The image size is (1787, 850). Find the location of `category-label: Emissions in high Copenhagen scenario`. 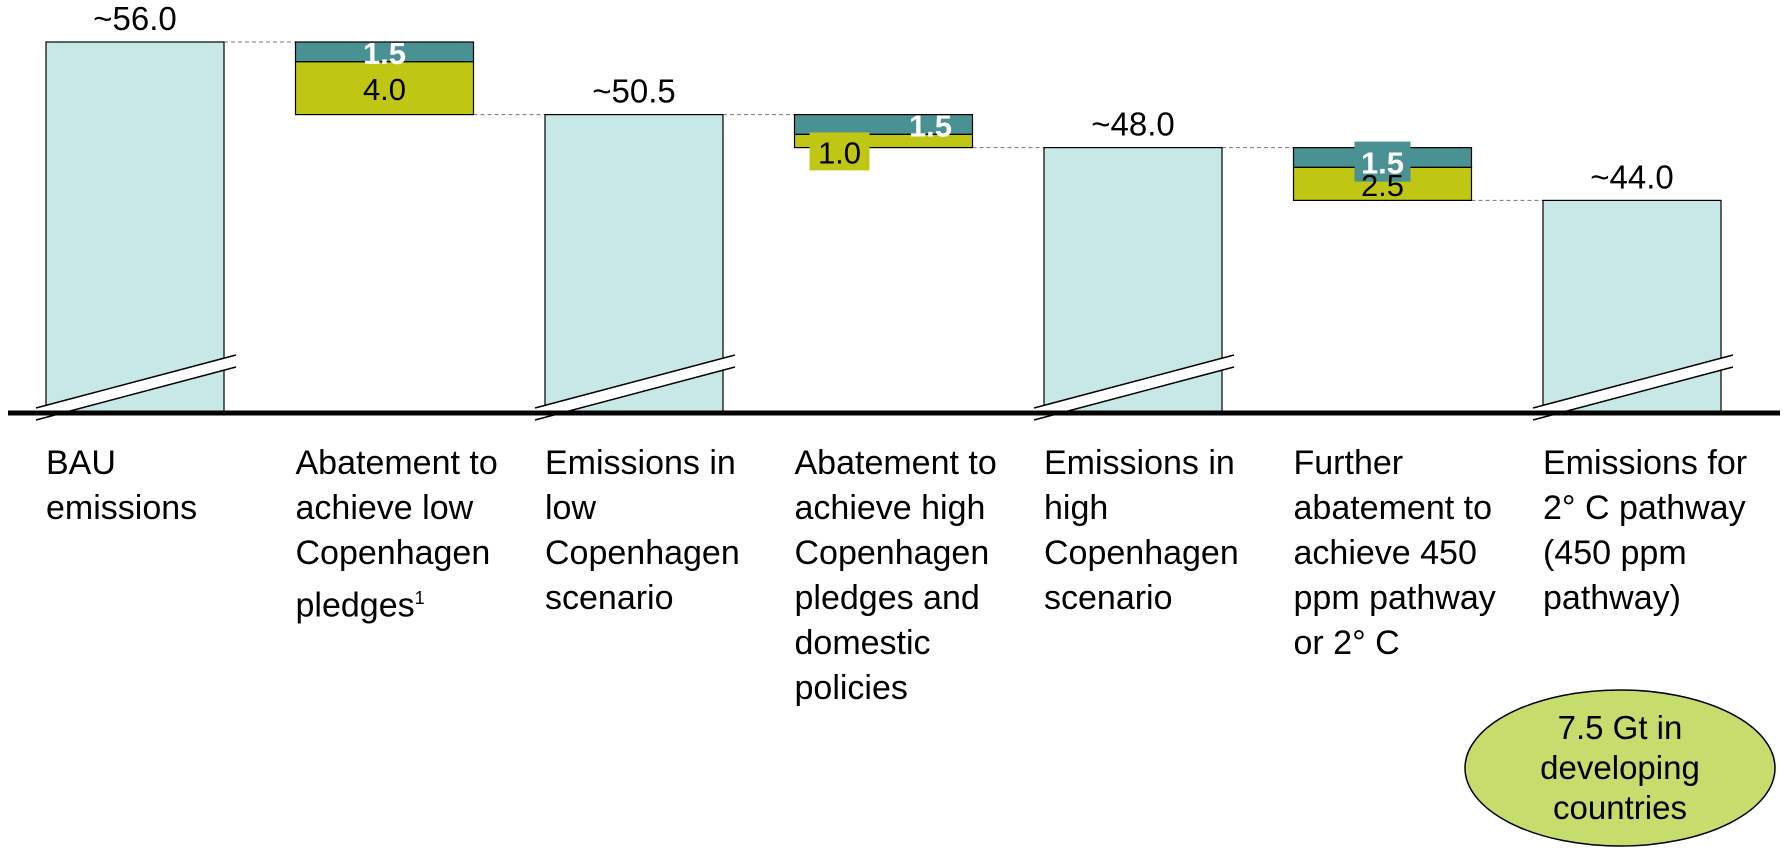

category-label: Emissions in high Copenhagen scenario is located at coordinates (1141, 530).